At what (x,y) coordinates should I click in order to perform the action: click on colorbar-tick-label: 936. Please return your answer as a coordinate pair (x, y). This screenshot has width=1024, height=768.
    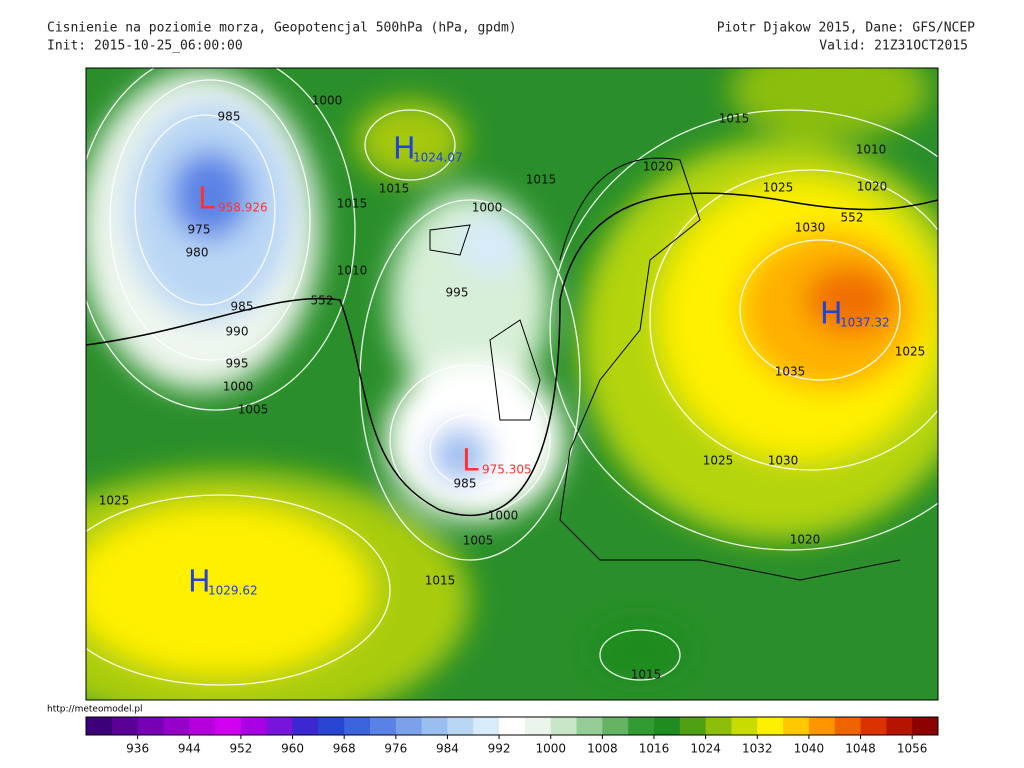
    Looking at the image, I should click on (137, 749).